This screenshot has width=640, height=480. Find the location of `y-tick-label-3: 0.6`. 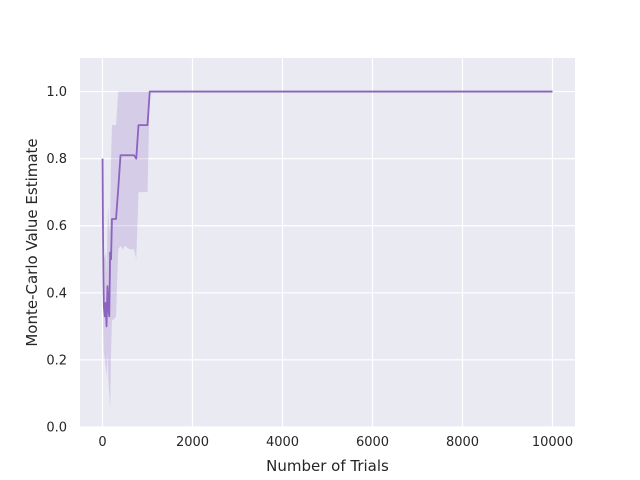

y-tick-label-3: 0.6 is located at coordinates (56, 226).